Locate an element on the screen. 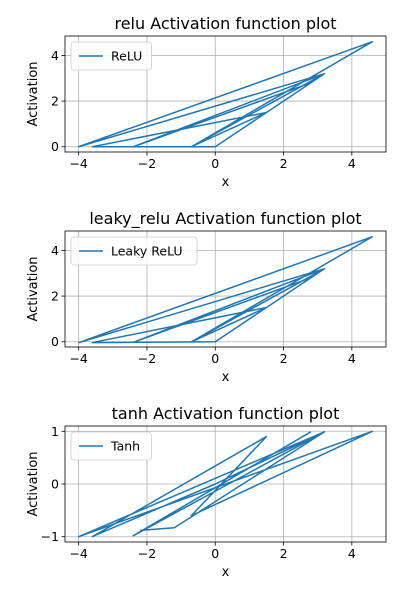  chart-title: relu Activation function plot is located at coordinates (225, 23).